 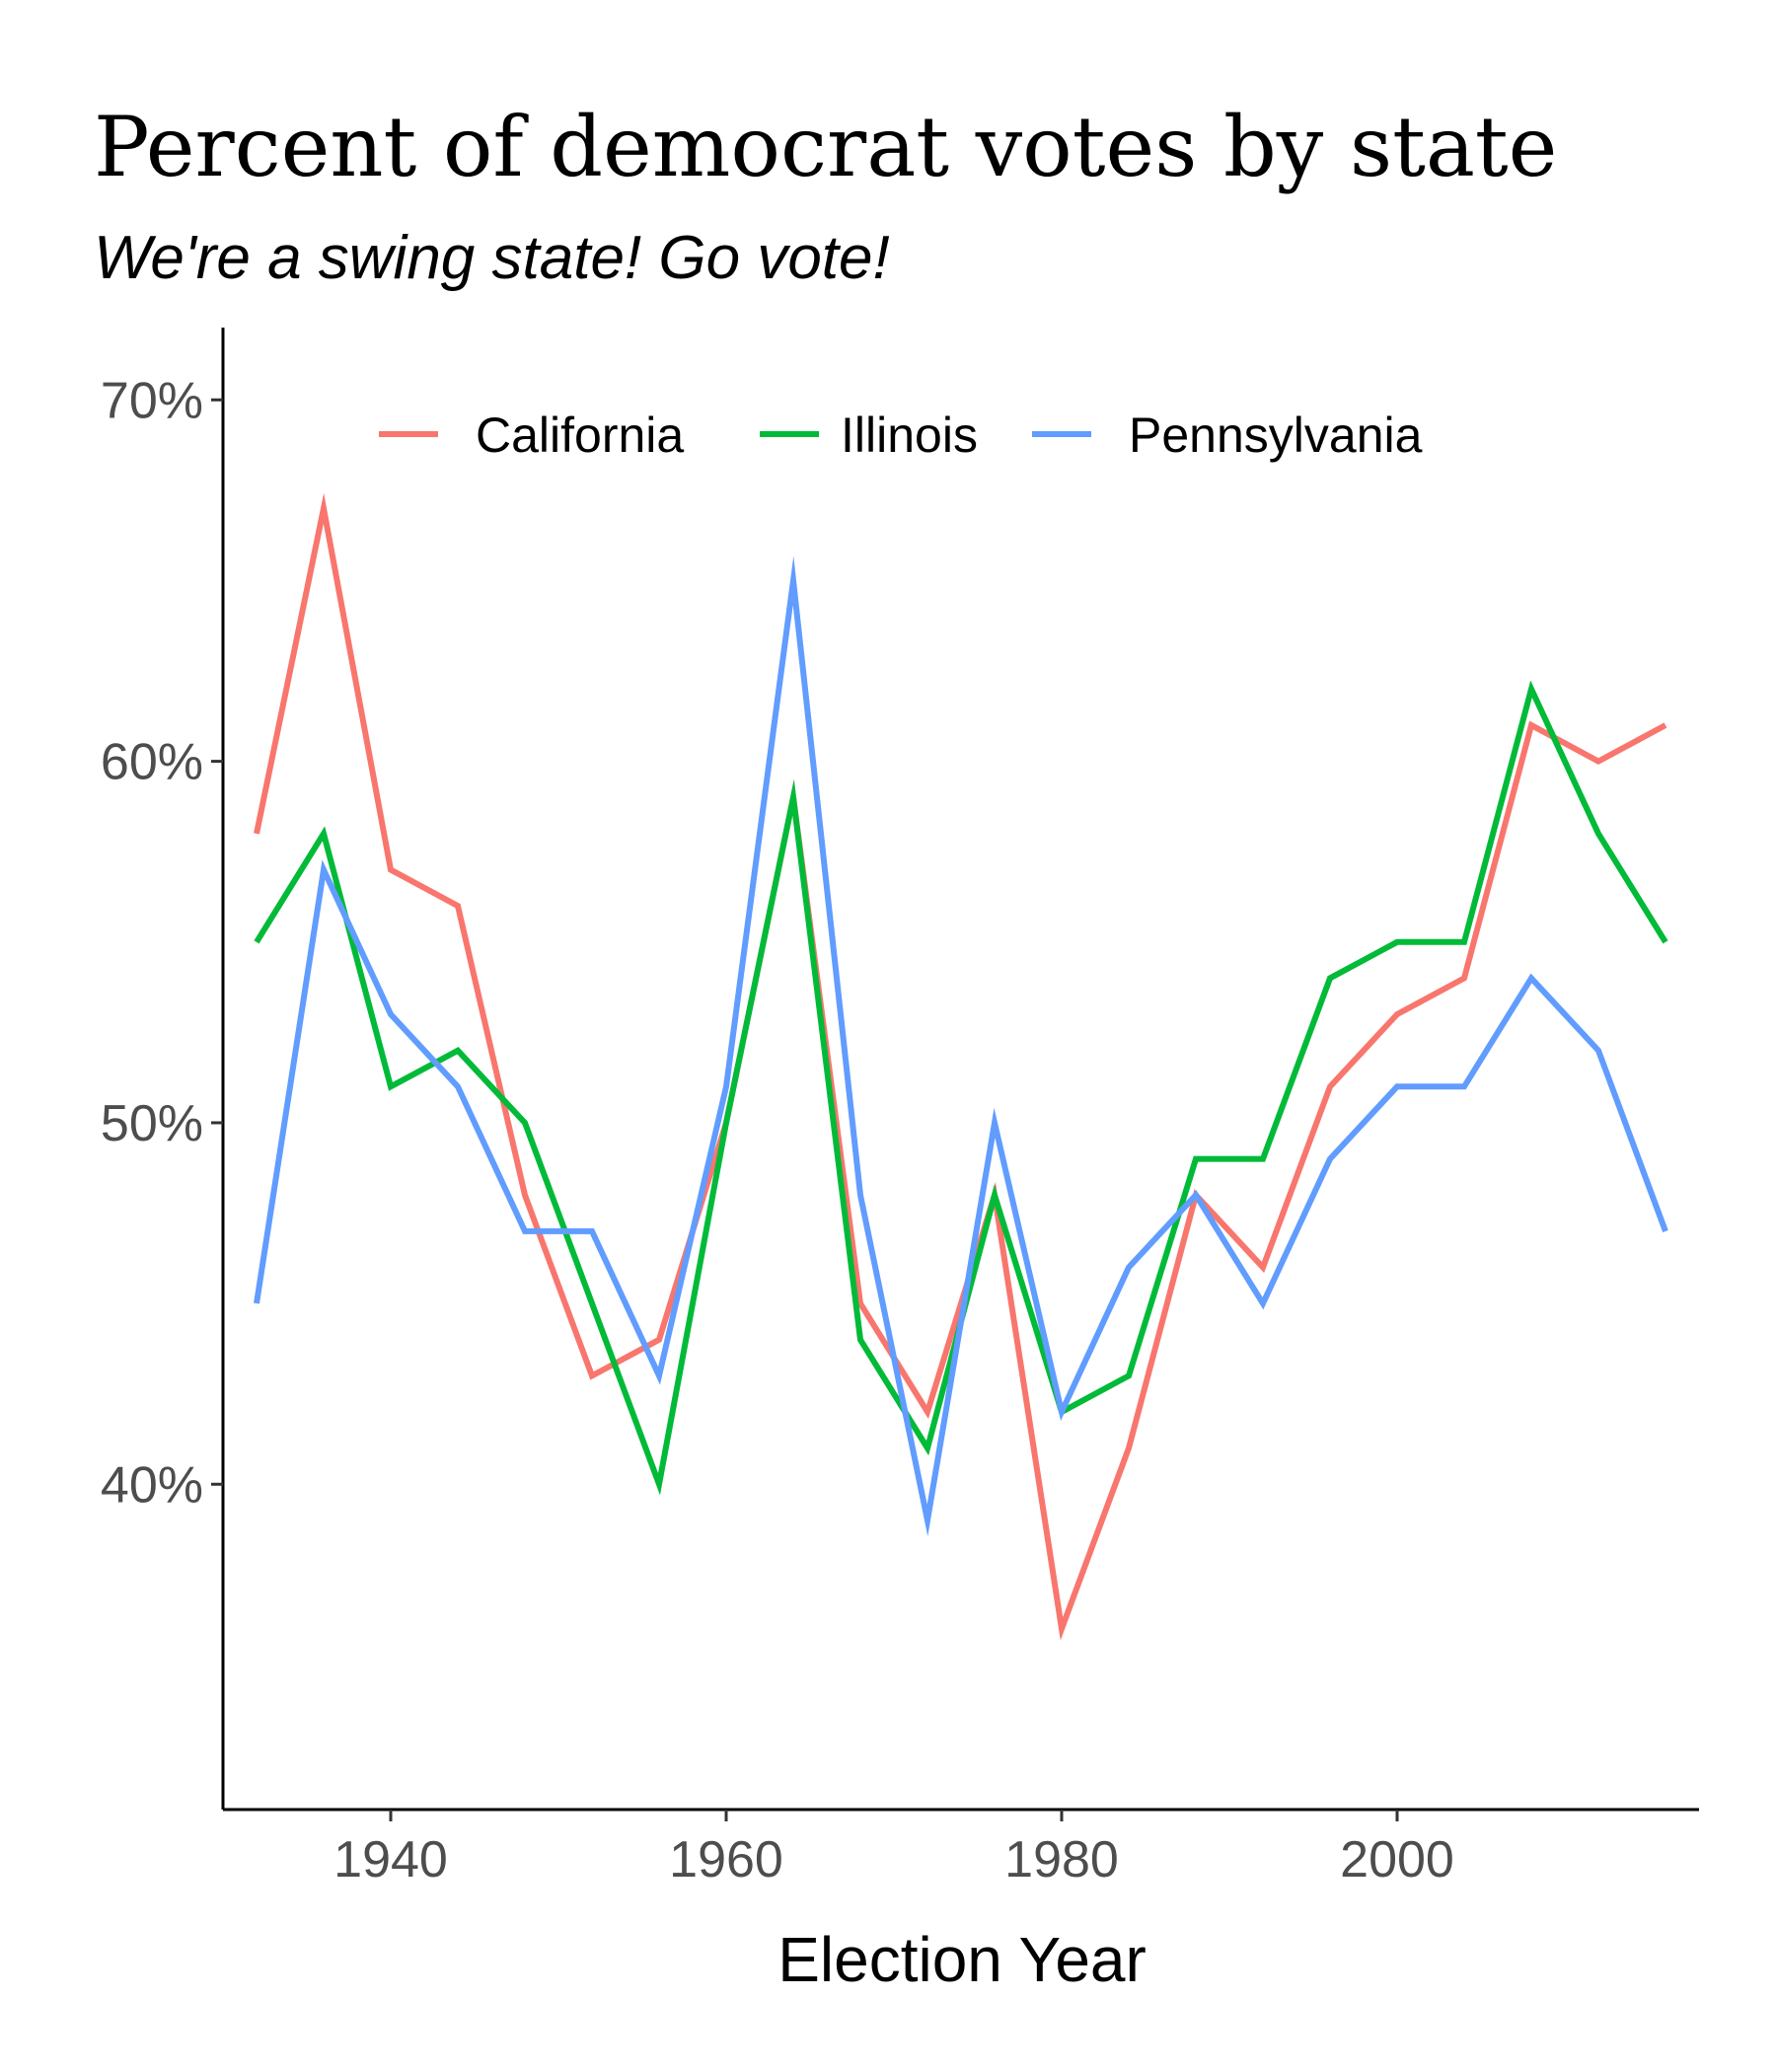 What do you see at coordinates (910, 435) in the screenshot?
I see `legend-label-illinois: Illinois` at bounding box center [910, 435].